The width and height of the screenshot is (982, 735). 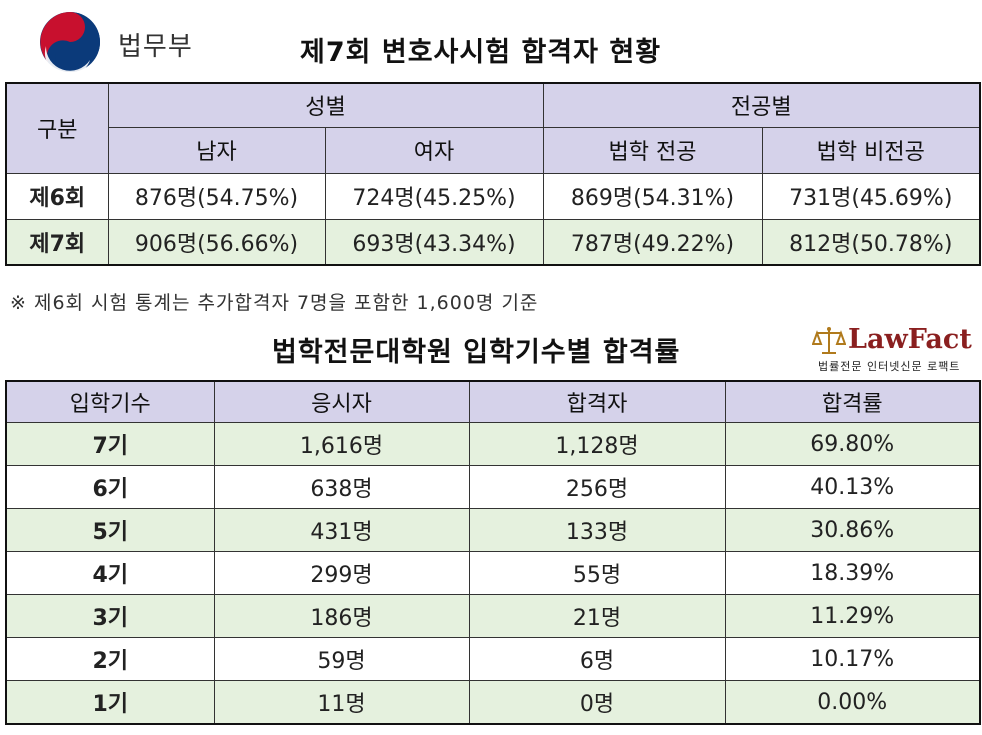 What do you see at coordinates (110, 487) in the screenshot?
I see `cohort-cell: 6기` at bounding box center [110, 487].